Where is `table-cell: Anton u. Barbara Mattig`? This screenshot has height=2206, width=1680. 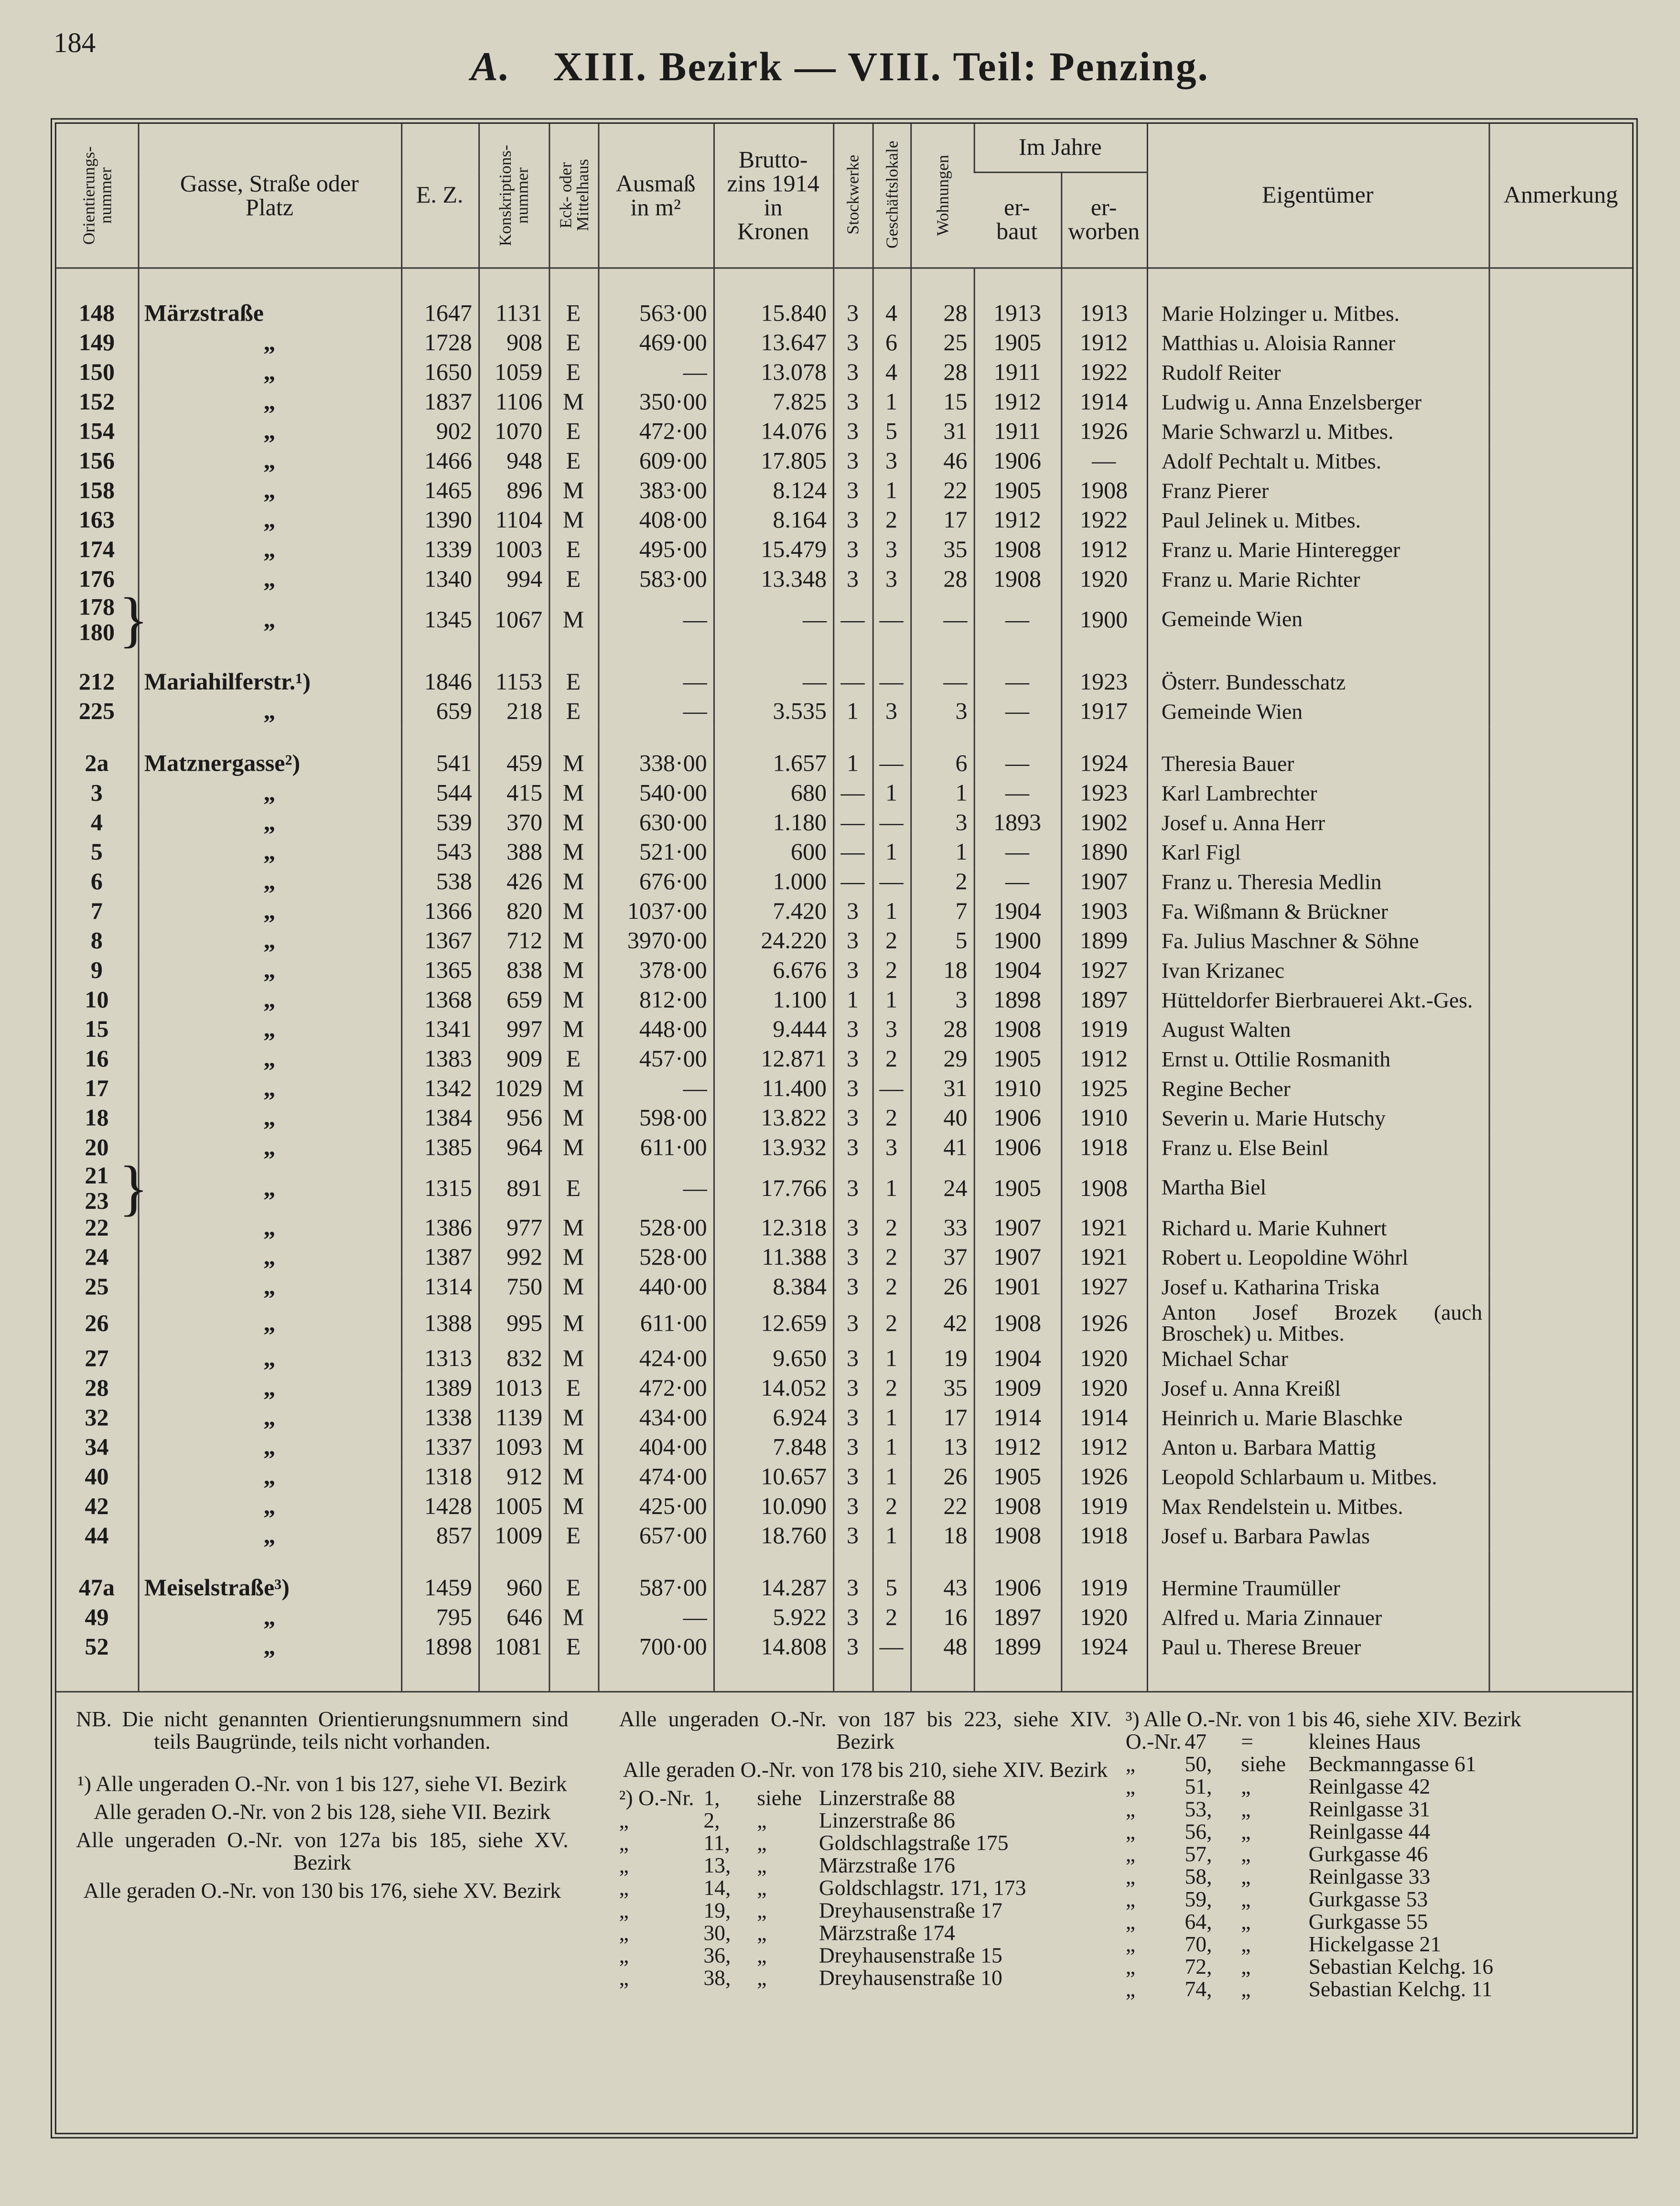
table-cell: Anton u. Barbara Mattig is located at coordinates (1317, 1447).